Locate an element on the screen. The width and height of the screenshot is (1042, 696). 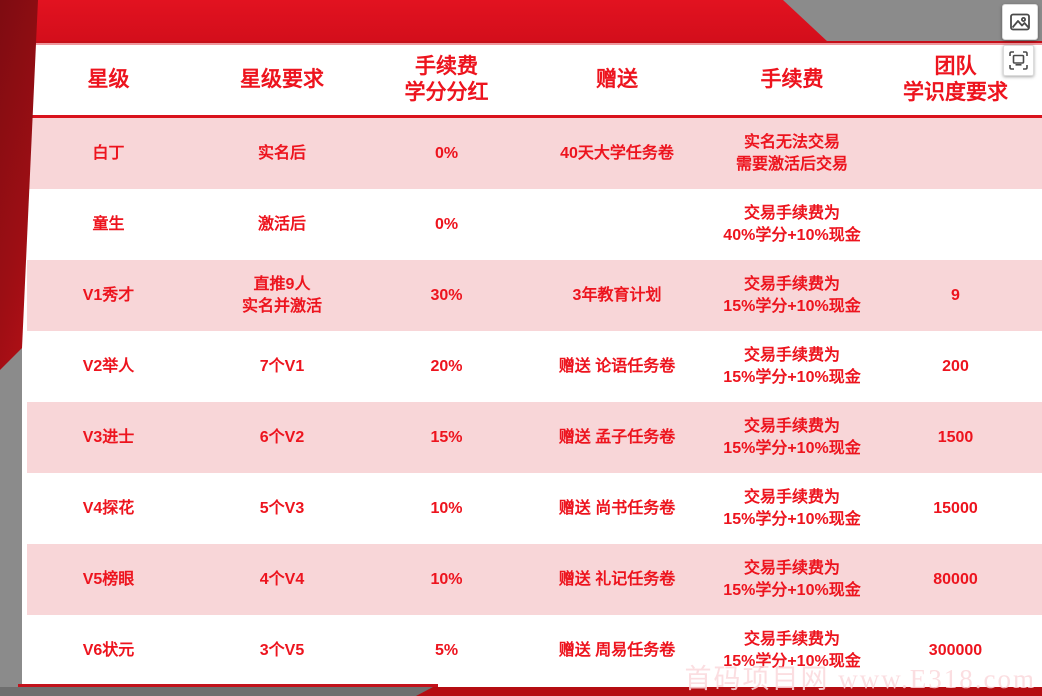
title-banner is located at coordinates (414, 21).